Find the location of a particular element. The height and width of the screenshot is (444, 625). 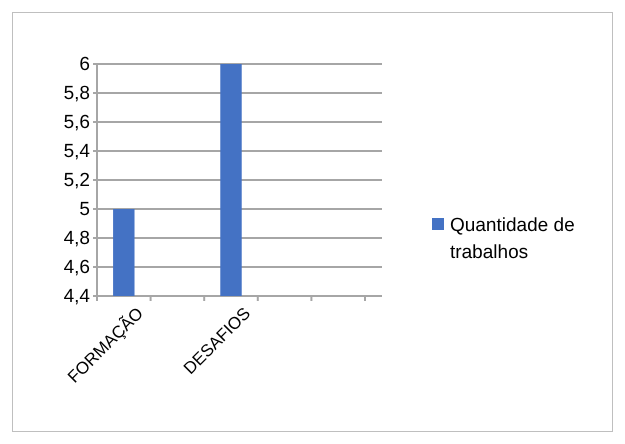

y-tick-label: 4,8 is located at coordinates (77, 239).